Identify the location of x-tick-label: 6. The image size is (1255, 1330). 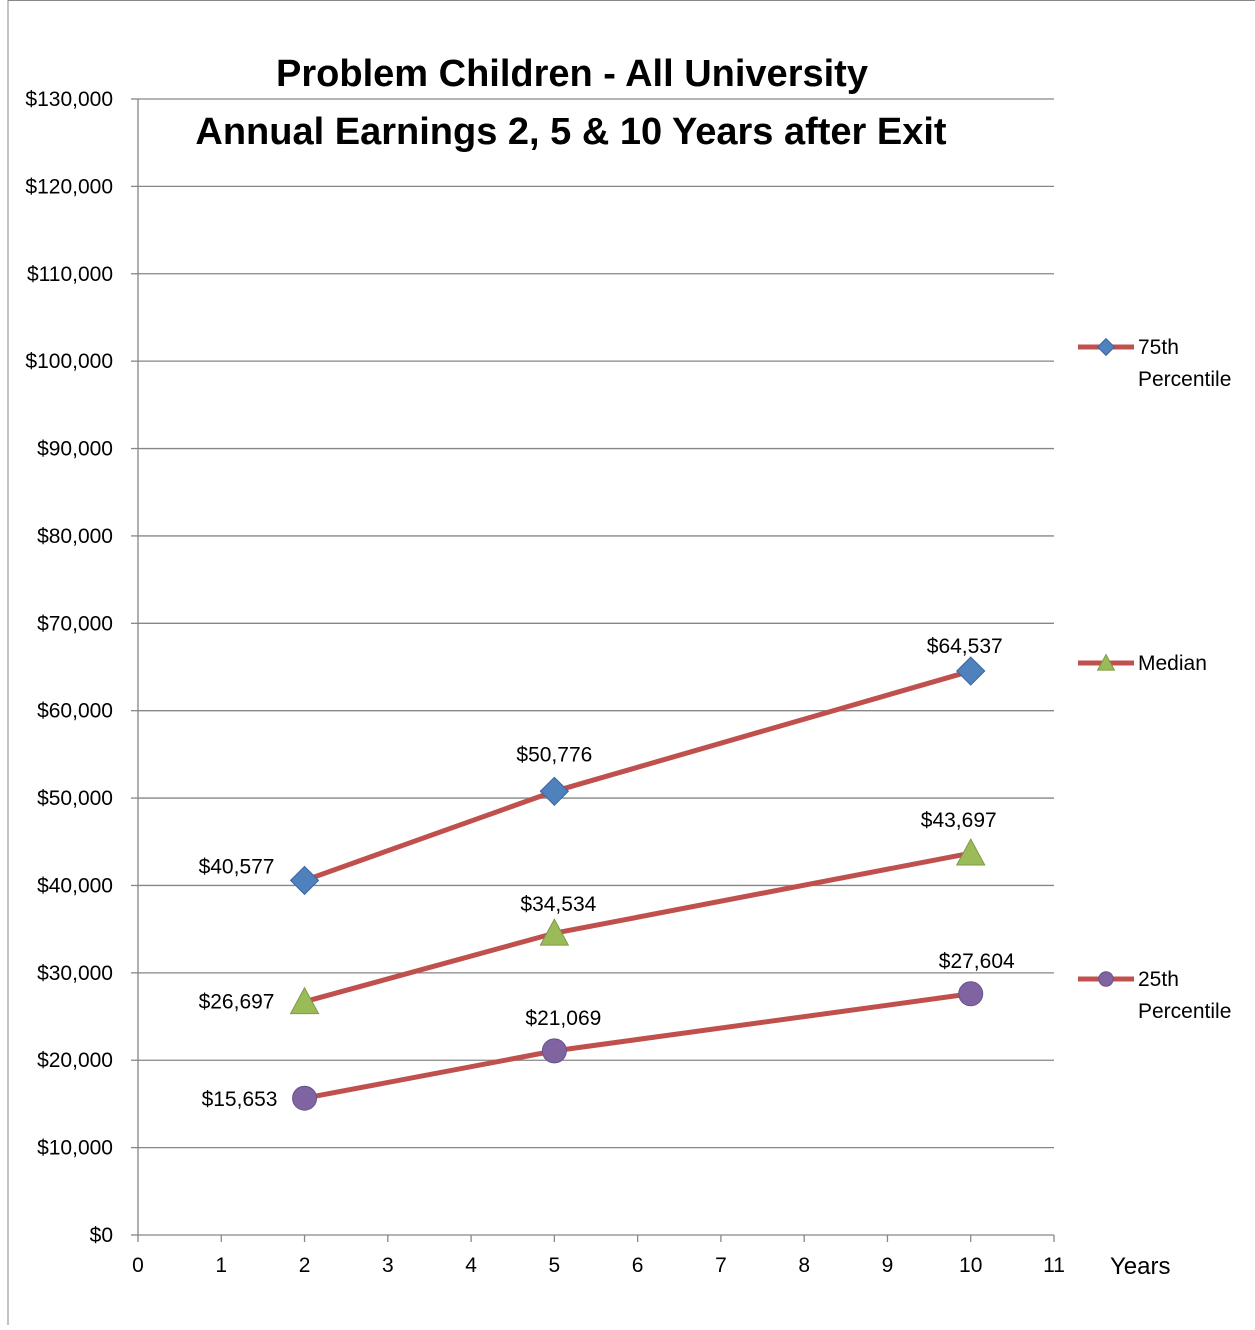
(638, 1265).